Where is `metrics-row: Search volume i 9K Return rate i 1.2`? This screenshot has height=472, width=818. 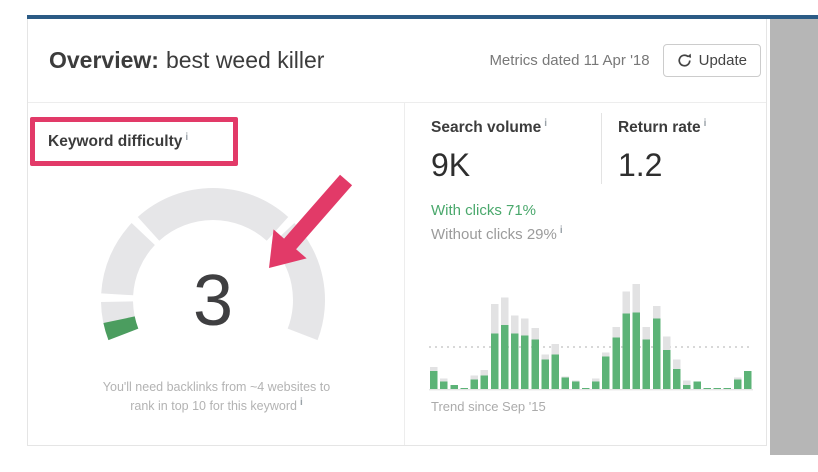
metrics-row: Search volume i 9K Return rate i 1.2 is located at coordinates (591, 149).